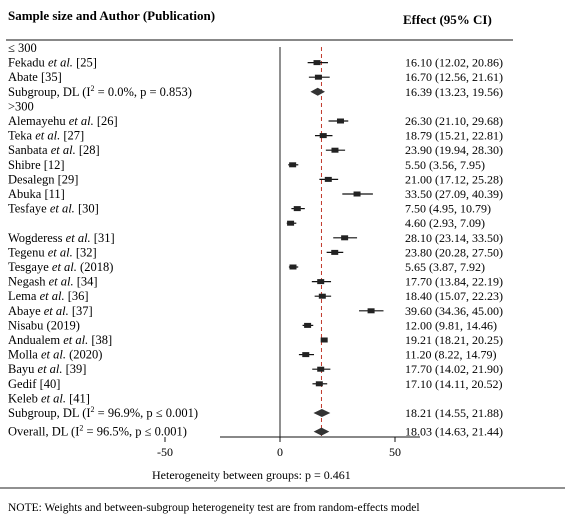 The height and width of the screenshot is (520, 565). What do you see at coordinates (445, 267) in the screenshot?
I see `effect-ci-text: 5.65 (3.87, 7.92)` at bounding box center [445, 267].